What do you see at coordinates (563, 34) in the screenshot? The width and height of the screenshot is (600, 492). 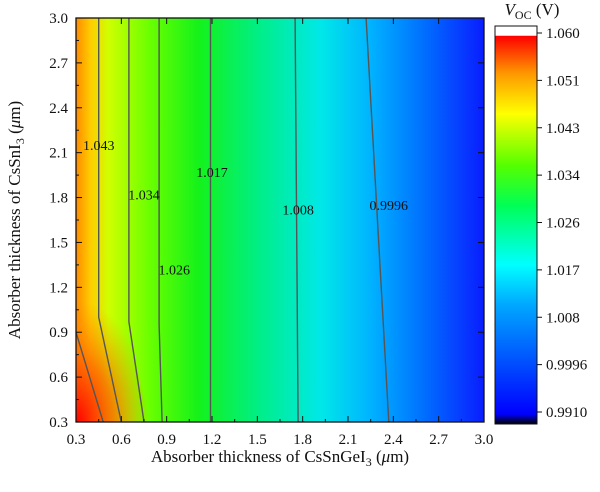 I see `colorbar-tick-label: 1.060` at bounding box center [563, 34].